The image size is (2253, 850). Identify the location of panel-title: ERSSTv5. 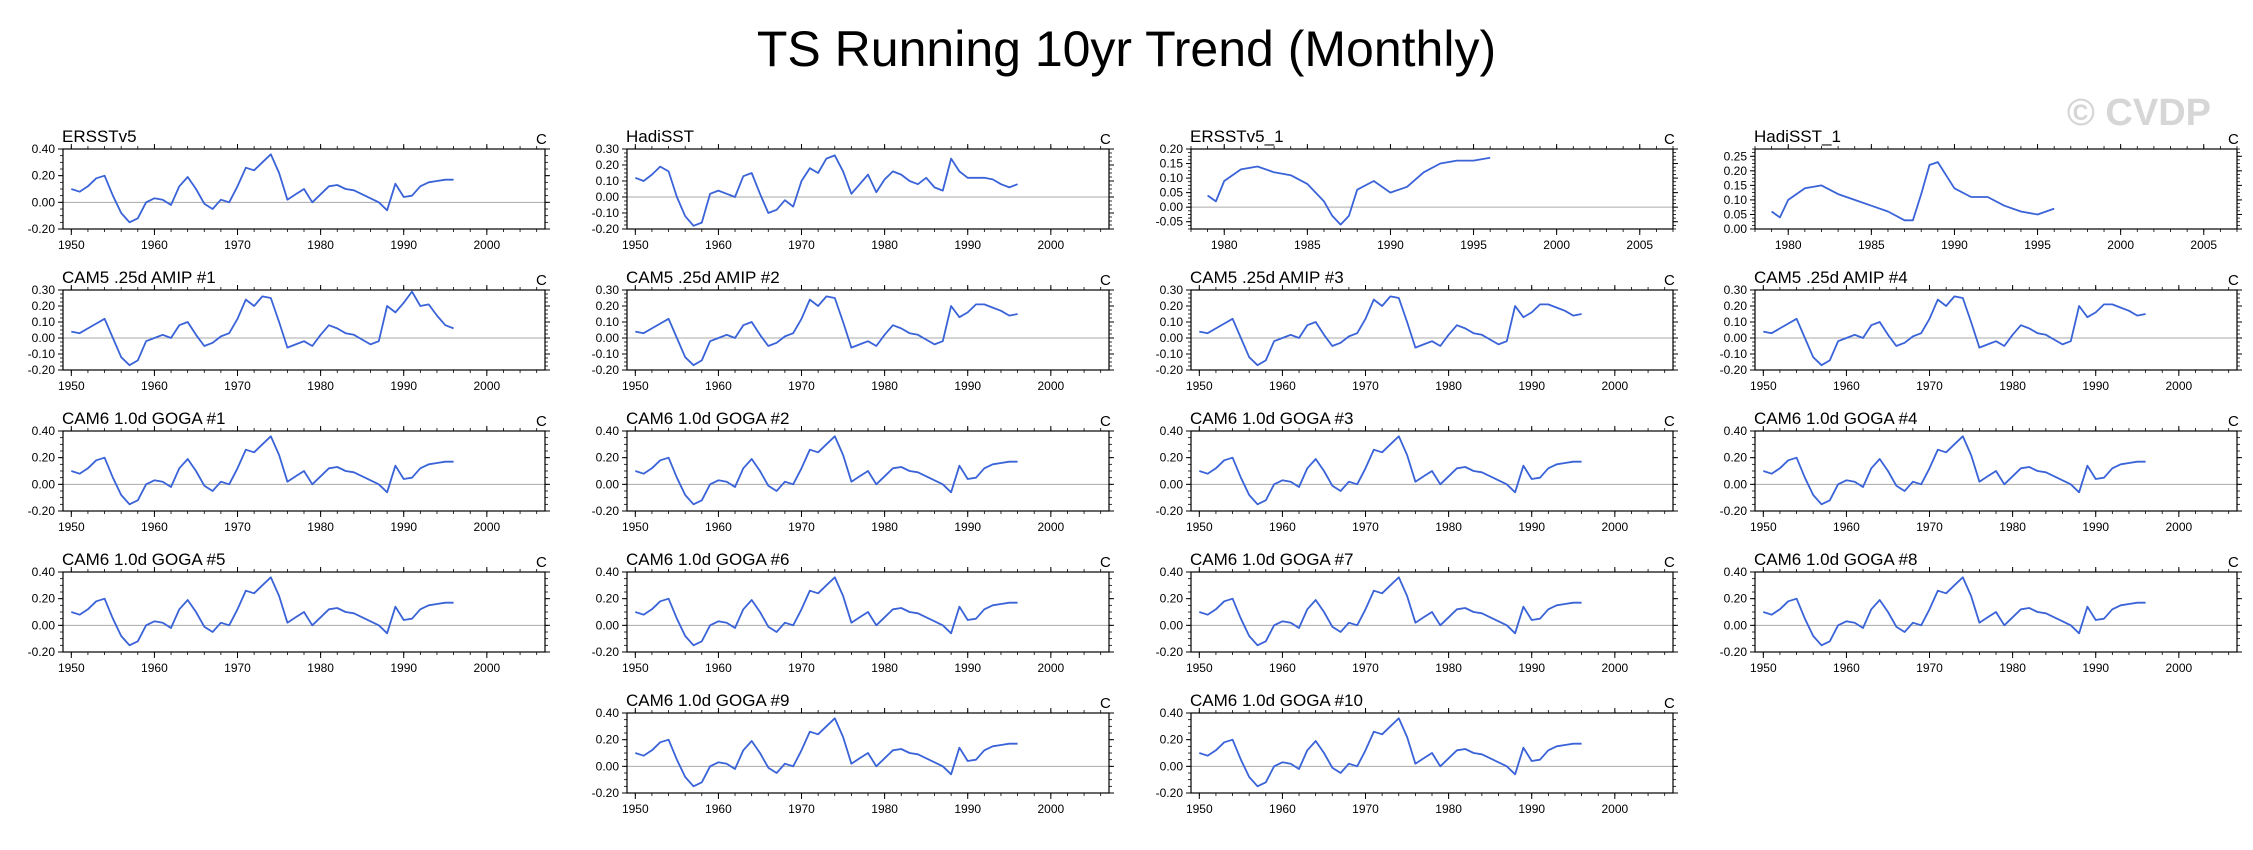
(99, 136).